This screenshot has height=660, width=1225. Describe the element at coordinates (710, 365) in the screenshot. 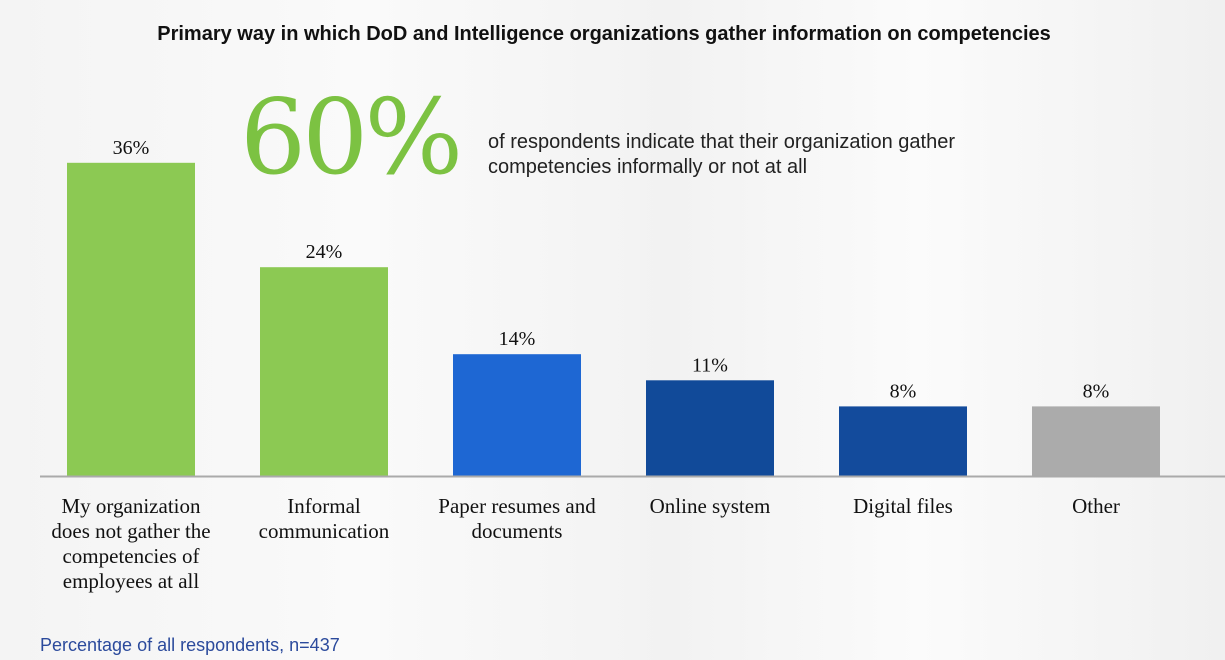

I see `data-label: 11%` at that location.